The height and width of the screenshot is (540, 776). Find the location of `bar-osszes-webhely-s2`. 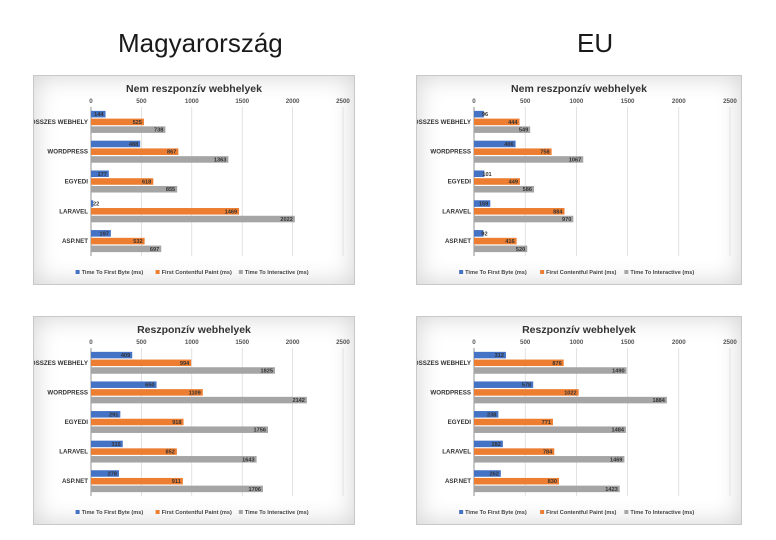

bar-osszes-webhely-s2 is located at coordinates (502, 129).